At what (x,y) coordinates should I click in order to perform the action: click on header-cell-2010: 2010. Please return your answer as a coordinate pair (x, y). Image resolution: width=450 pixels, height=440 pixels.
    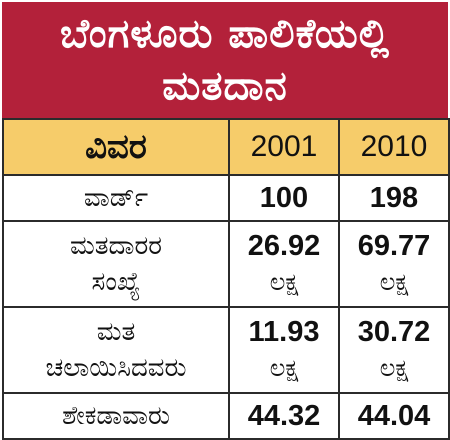
    Looking at the image, I should click on (394, 147).